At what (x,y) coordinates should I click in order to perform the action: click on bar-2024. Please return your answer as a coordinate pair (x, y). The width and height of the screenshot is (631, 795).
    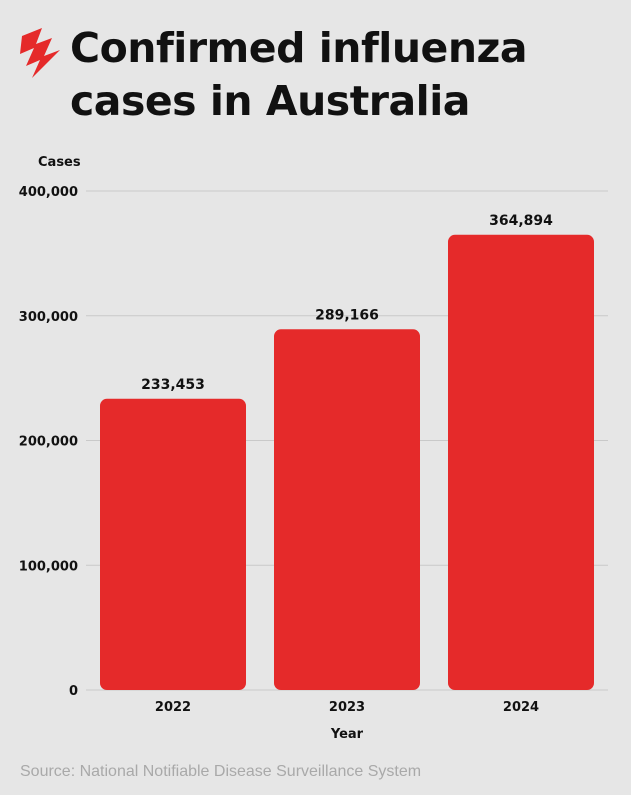
    Looking at the image, I should click on (521, 462).